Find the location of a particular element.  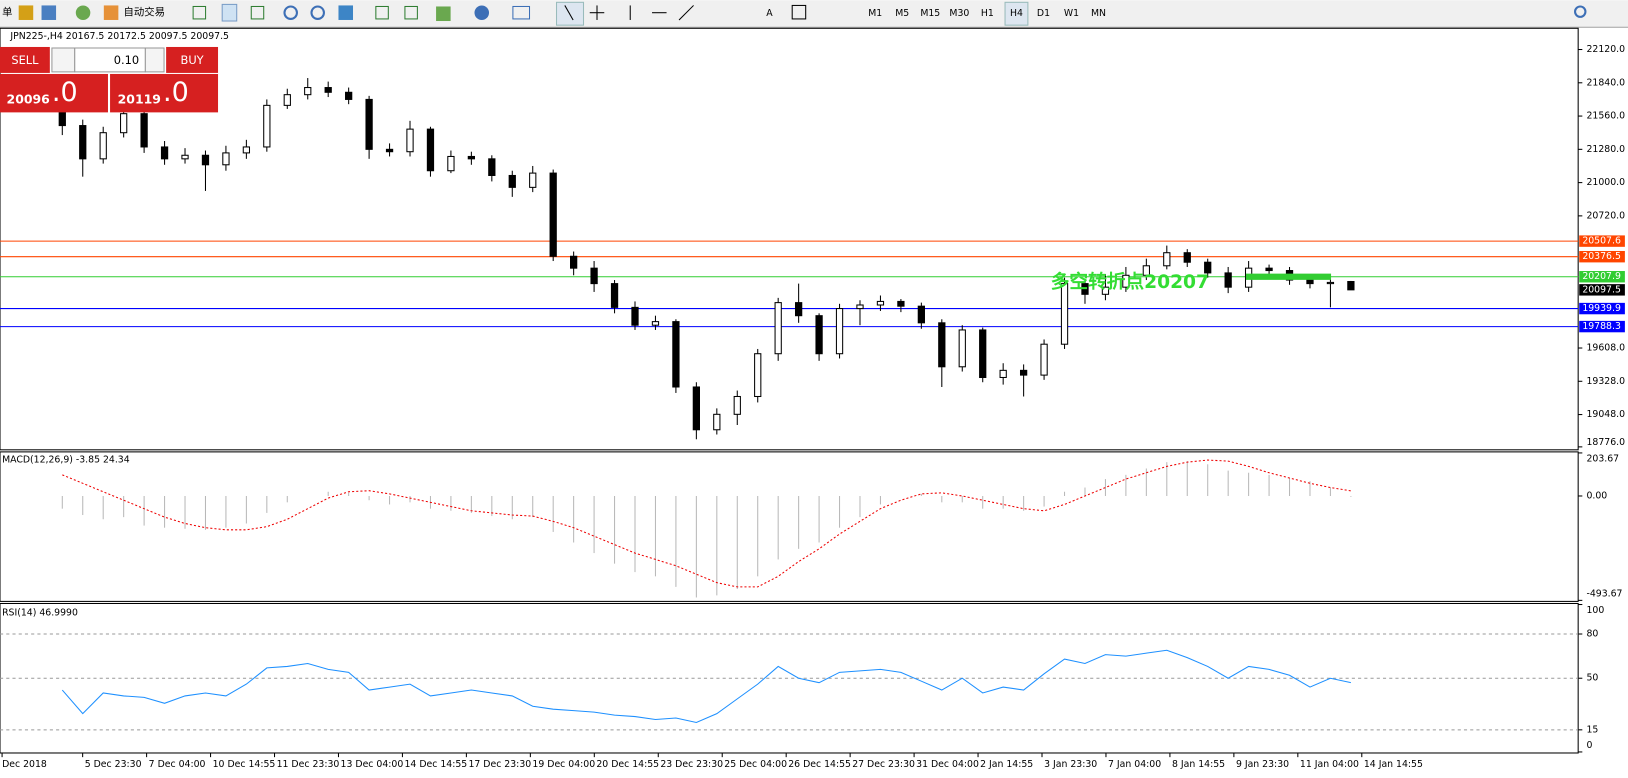

rsi-line is located at coordinates (706, 686).